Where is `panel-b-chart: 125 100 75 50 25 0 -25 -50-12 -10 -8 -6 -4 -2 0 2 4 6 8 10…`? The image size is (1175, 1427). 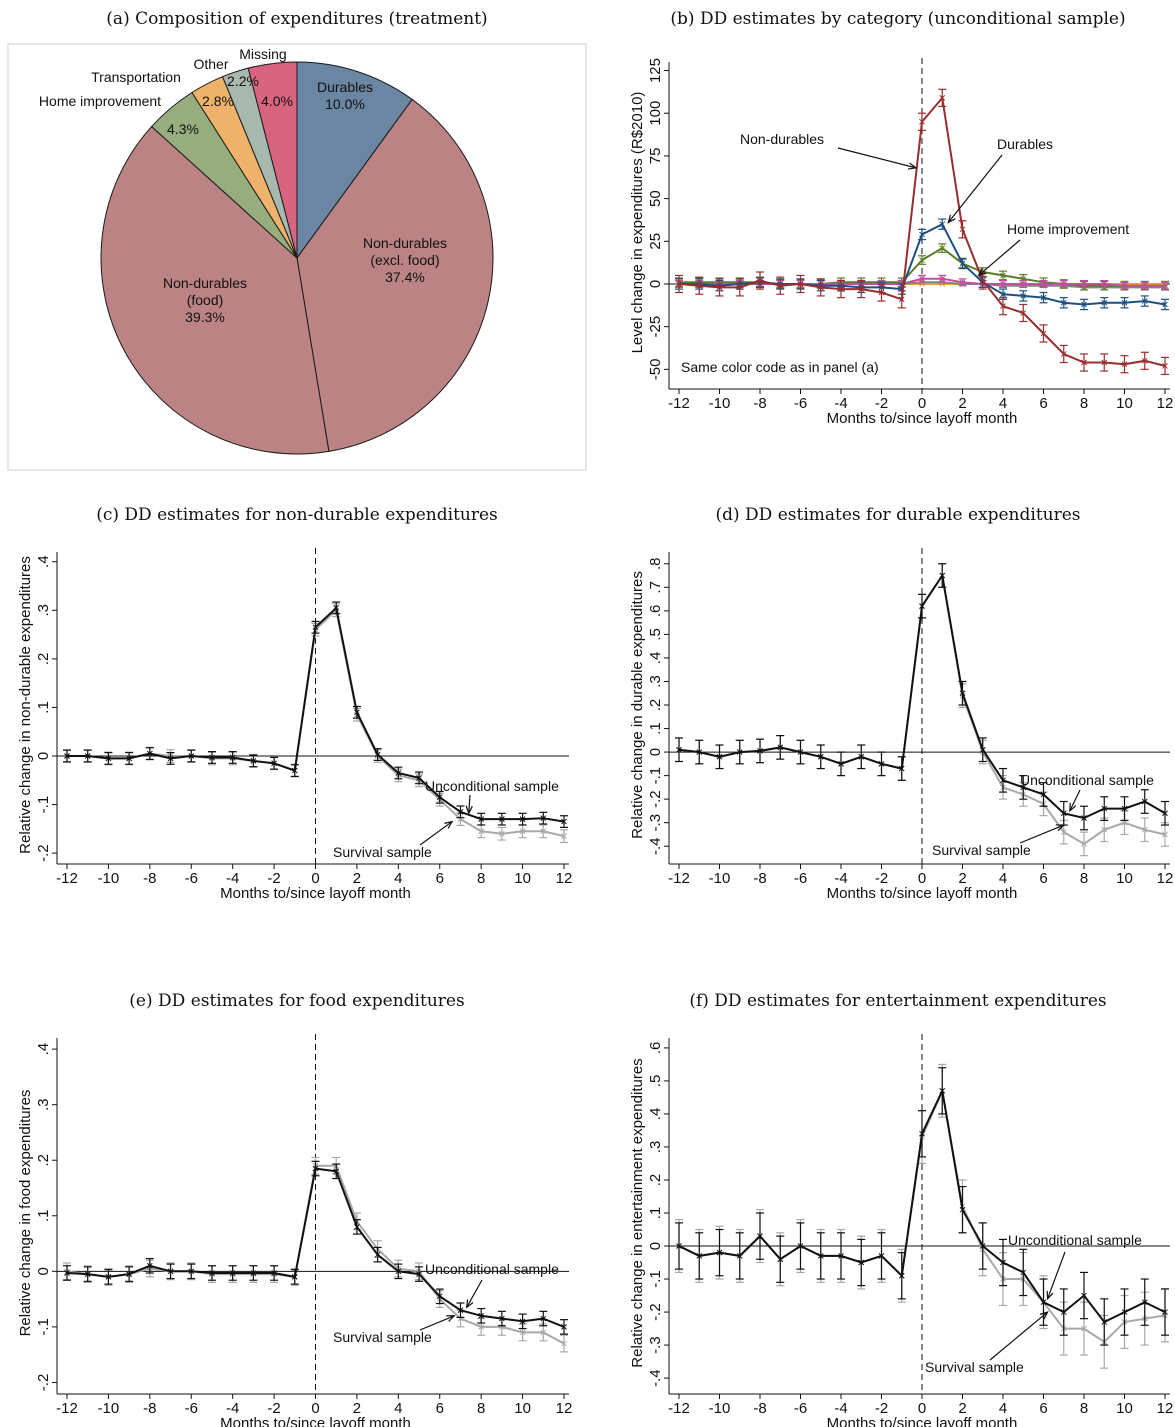
panel-b-chart: 125 100 75 50 25 0 -25 -50-12 -10 -8 -6 -4 -2 0 2 4 6 8 10… is located at coordinates (901, 242).